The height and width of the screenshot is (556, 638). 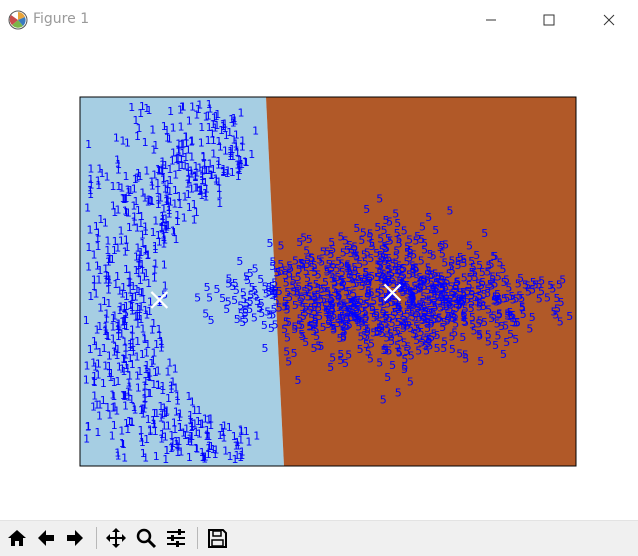 What do you see at coordinates (116, 538) in the screenshot?
I see `pan-button` at bounding box center [116, 538].